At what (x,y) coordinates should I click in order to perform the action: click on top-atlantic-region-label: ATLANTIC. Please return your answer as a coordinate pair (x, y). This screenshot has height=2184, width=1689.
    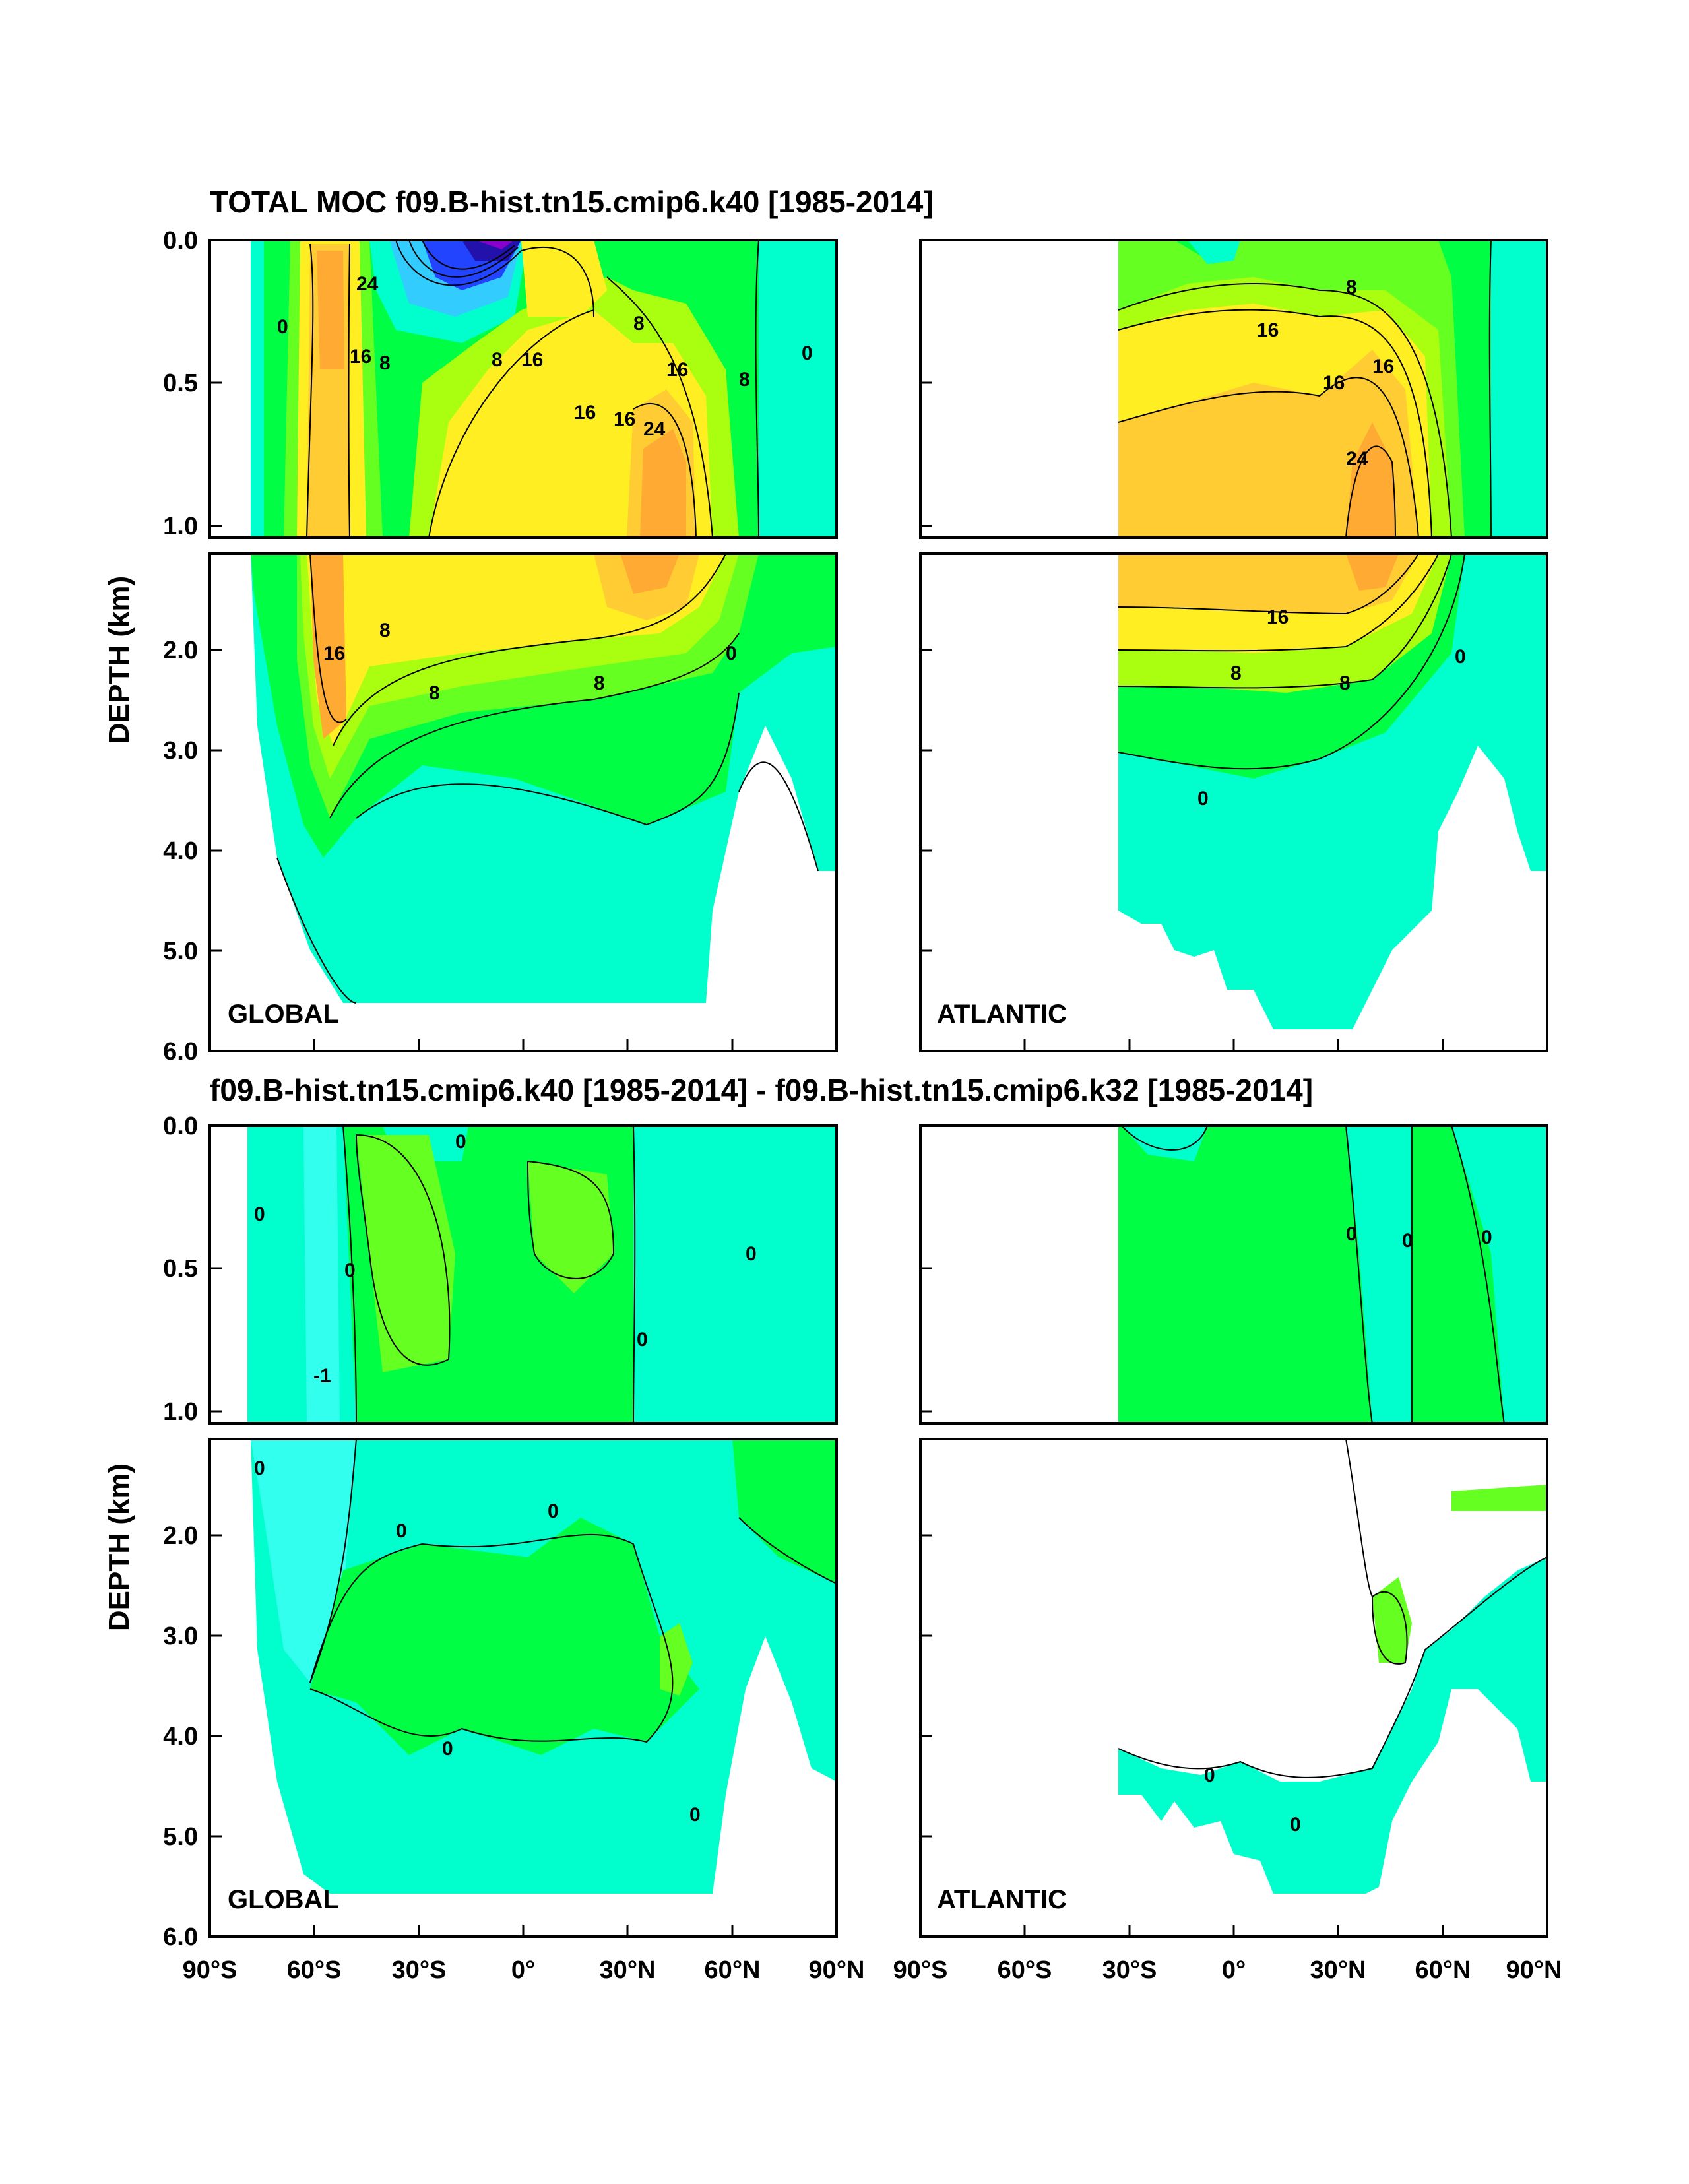
    Looking at the image, I should click on (1002, 1014).